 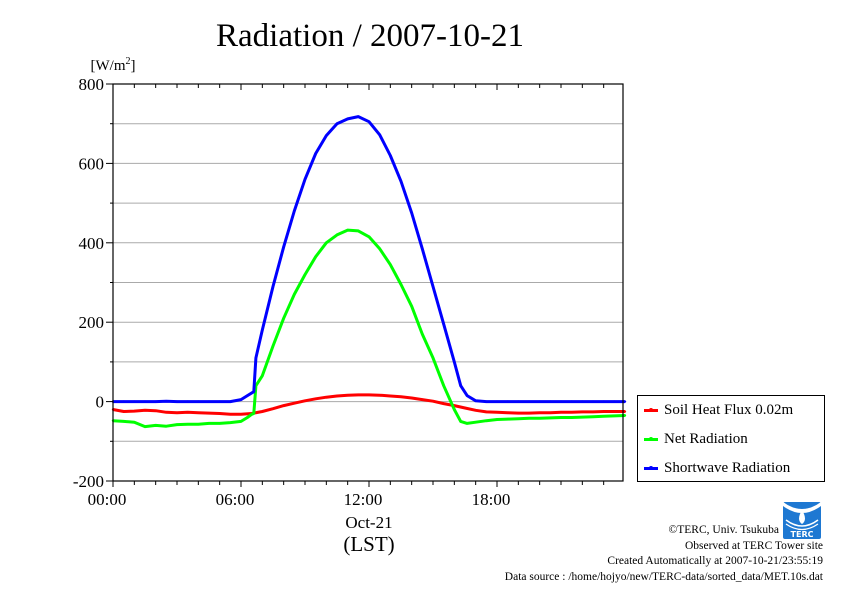 I want to click on y-axis-unit: [W/m2], so click(x=113, y=65).